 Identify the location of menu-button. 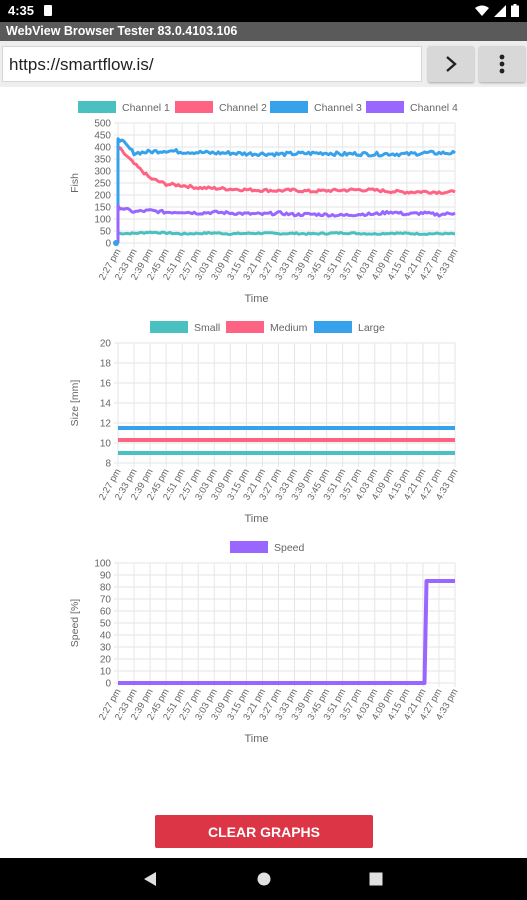
(502, 64).